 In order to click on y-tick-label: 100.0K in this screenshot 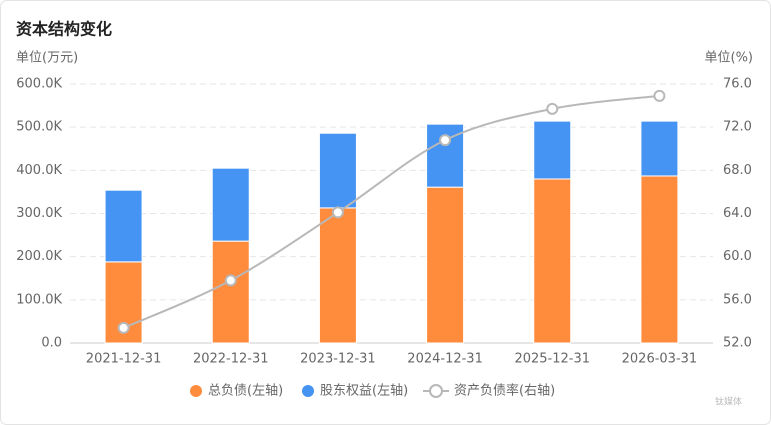, I will do `click(39, 299)`.